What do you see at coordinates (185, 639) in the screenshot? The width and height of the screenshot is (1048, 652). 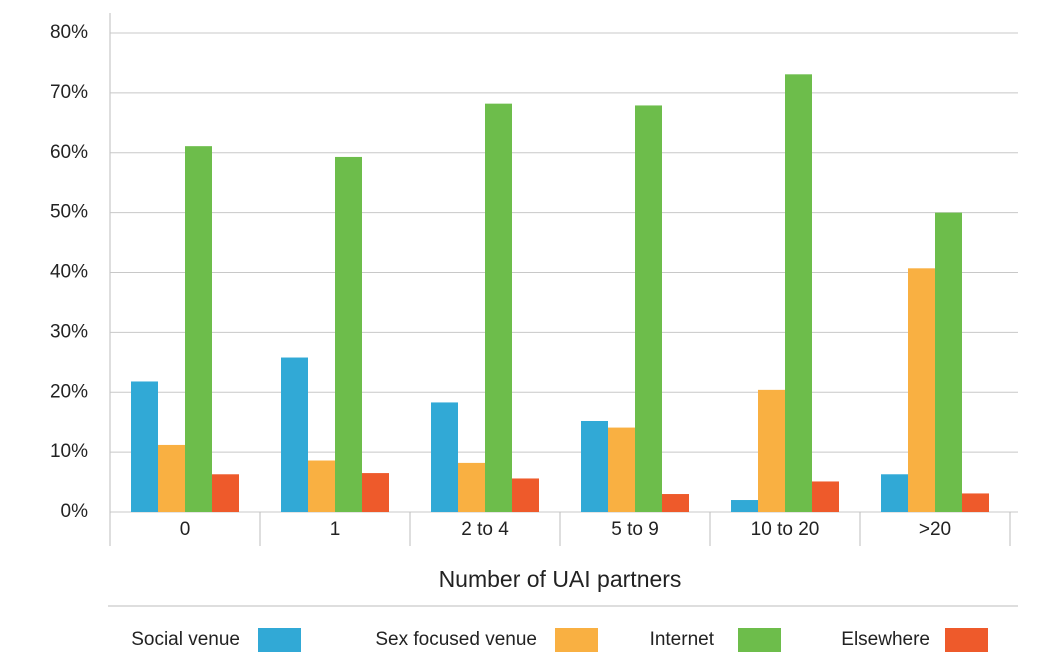 I see `legend-label: Social venue` at bounding box center [185, 639].